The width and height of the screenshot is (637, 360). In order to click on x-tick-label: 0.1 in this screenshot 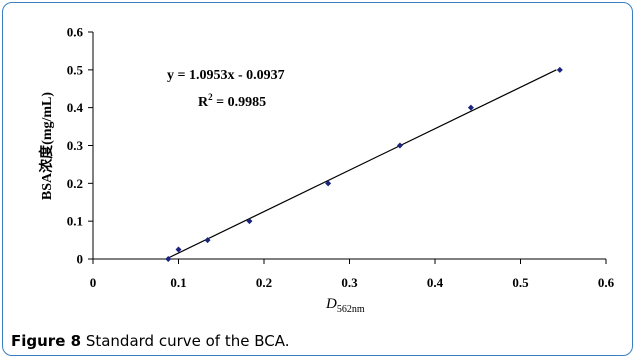, I will do `click(178, 282)`.